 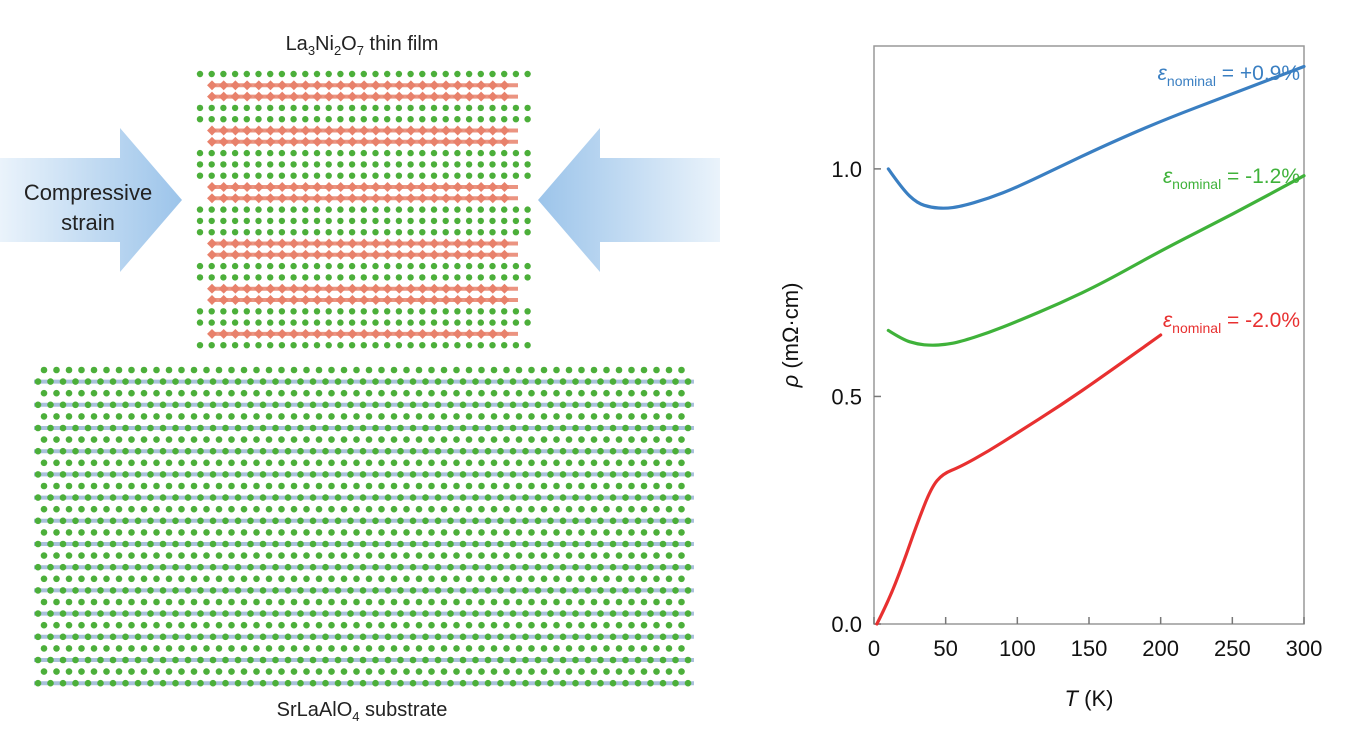 What do you see at coordinates (846, 396) in the screenshot?
I see `y-tick-label: 0.5` at bounding box center [846, 396].